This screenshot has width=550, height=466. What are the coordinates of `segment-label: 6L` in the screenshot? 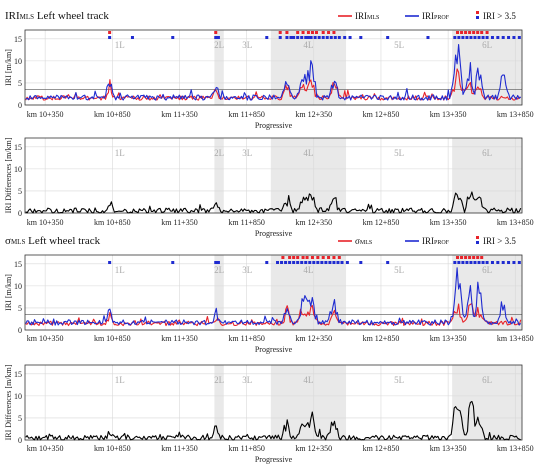 It's located at (487, 153).